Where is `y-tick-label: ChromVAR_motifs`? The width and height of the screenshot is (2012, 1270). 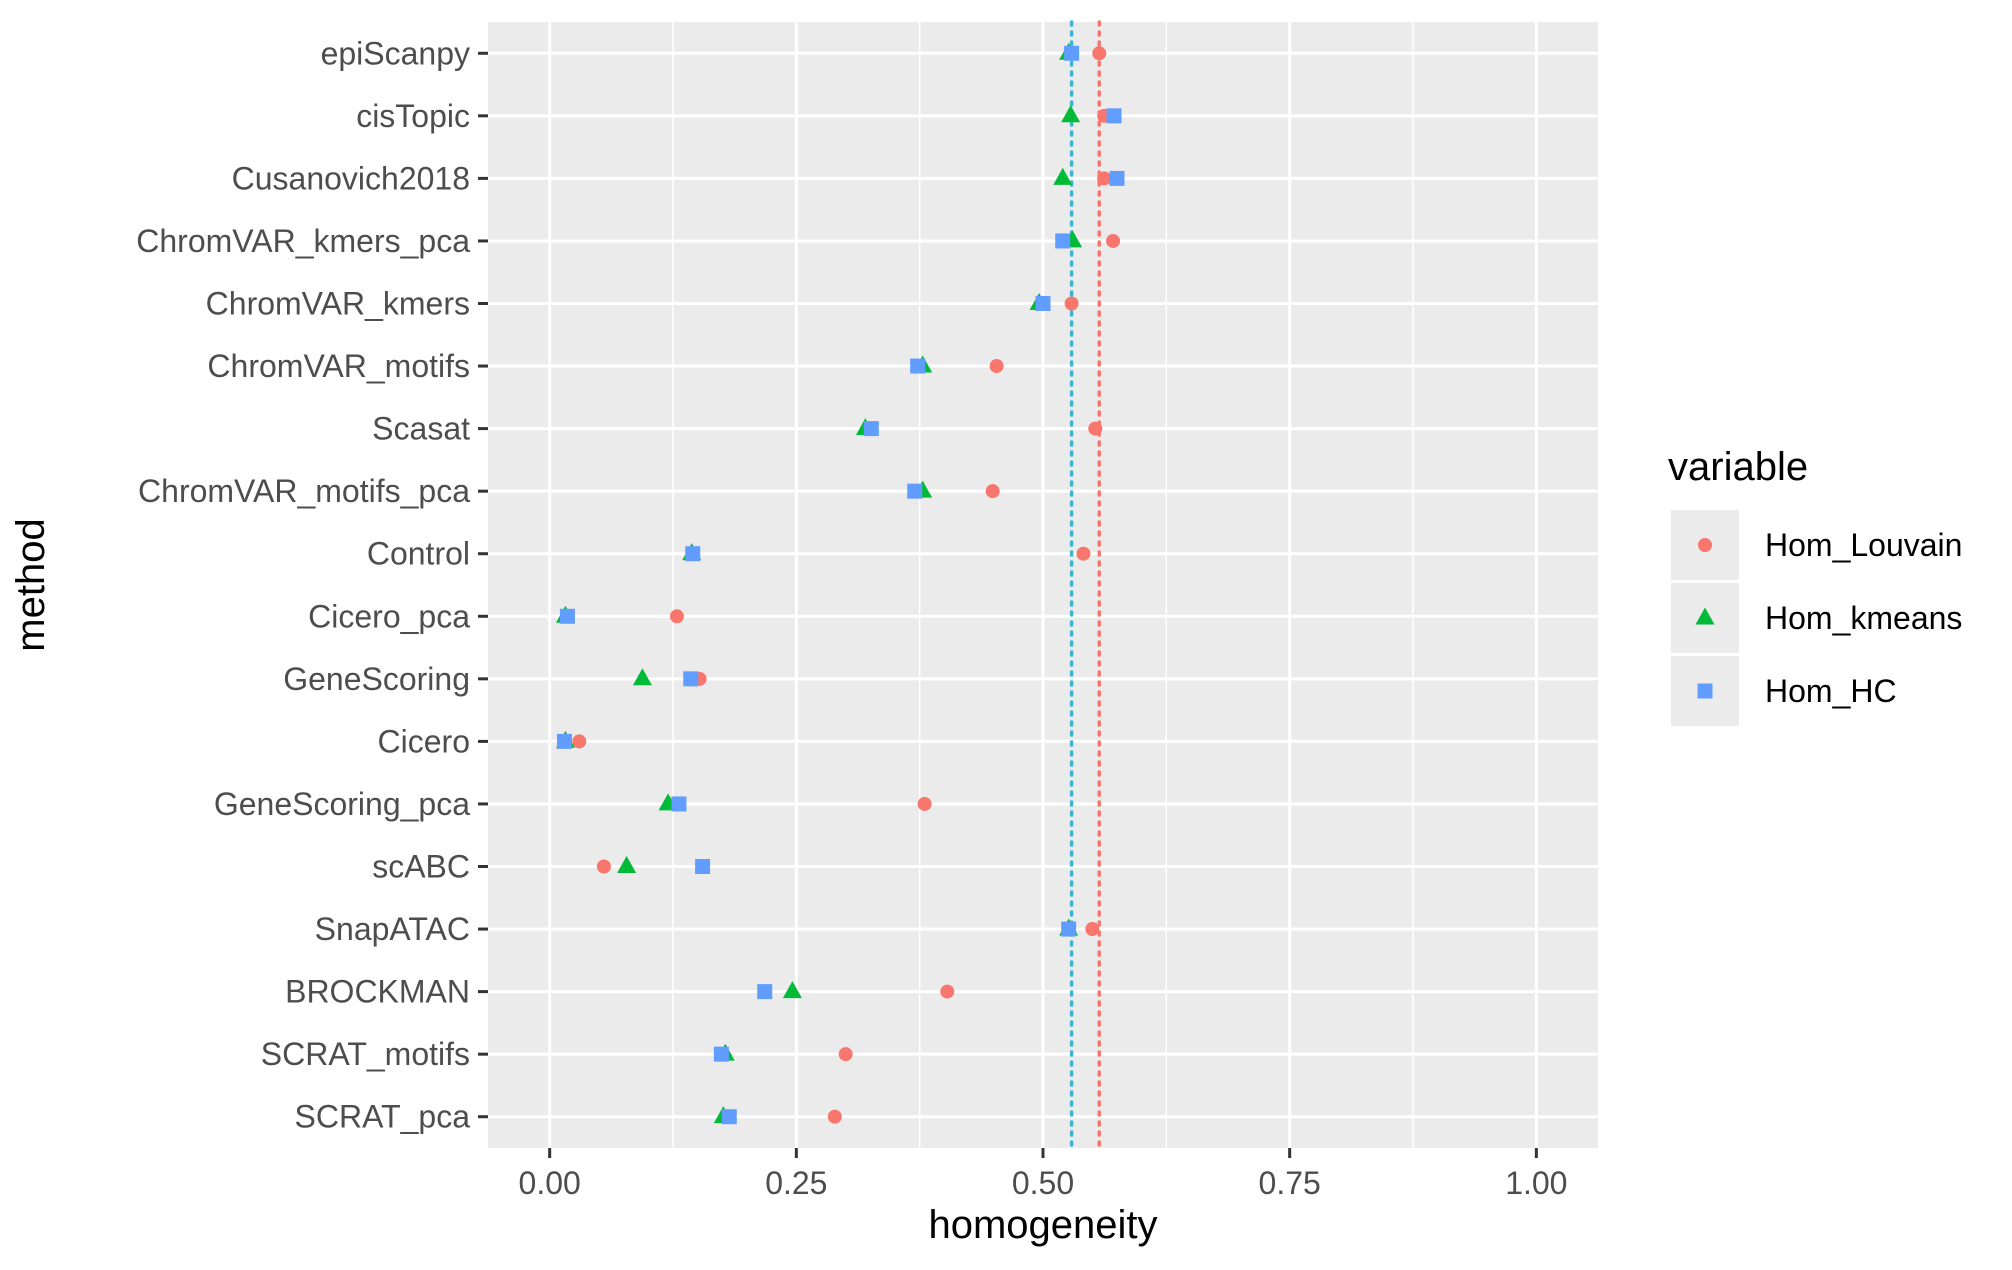
y-tick-label: ChromVAR_motifs is located at coordinates (338, 366).